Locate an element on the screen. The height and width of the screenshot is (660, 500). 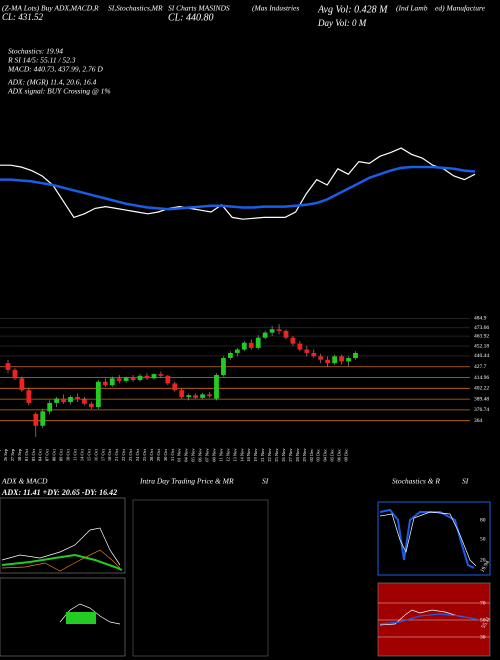
x-tick-label: 27 Sep is located at coordinates (12, 454).